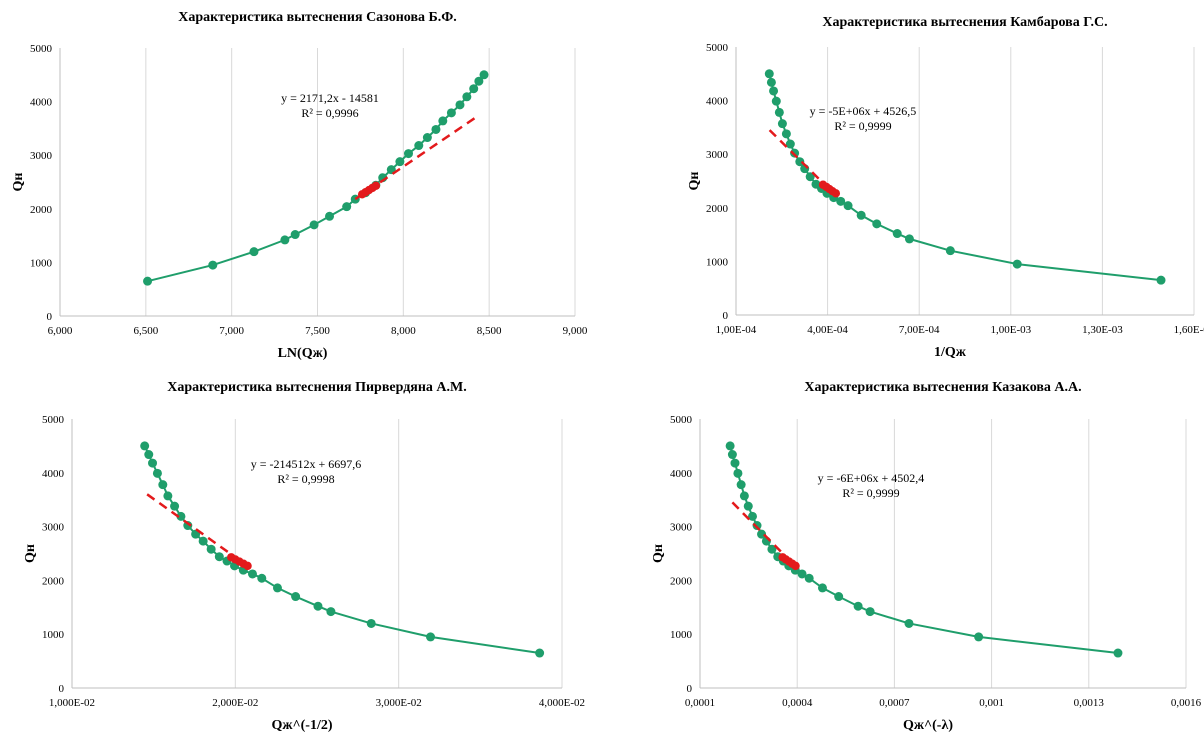  I want to click on x-tick-label: 6,500, so click(145, 331).